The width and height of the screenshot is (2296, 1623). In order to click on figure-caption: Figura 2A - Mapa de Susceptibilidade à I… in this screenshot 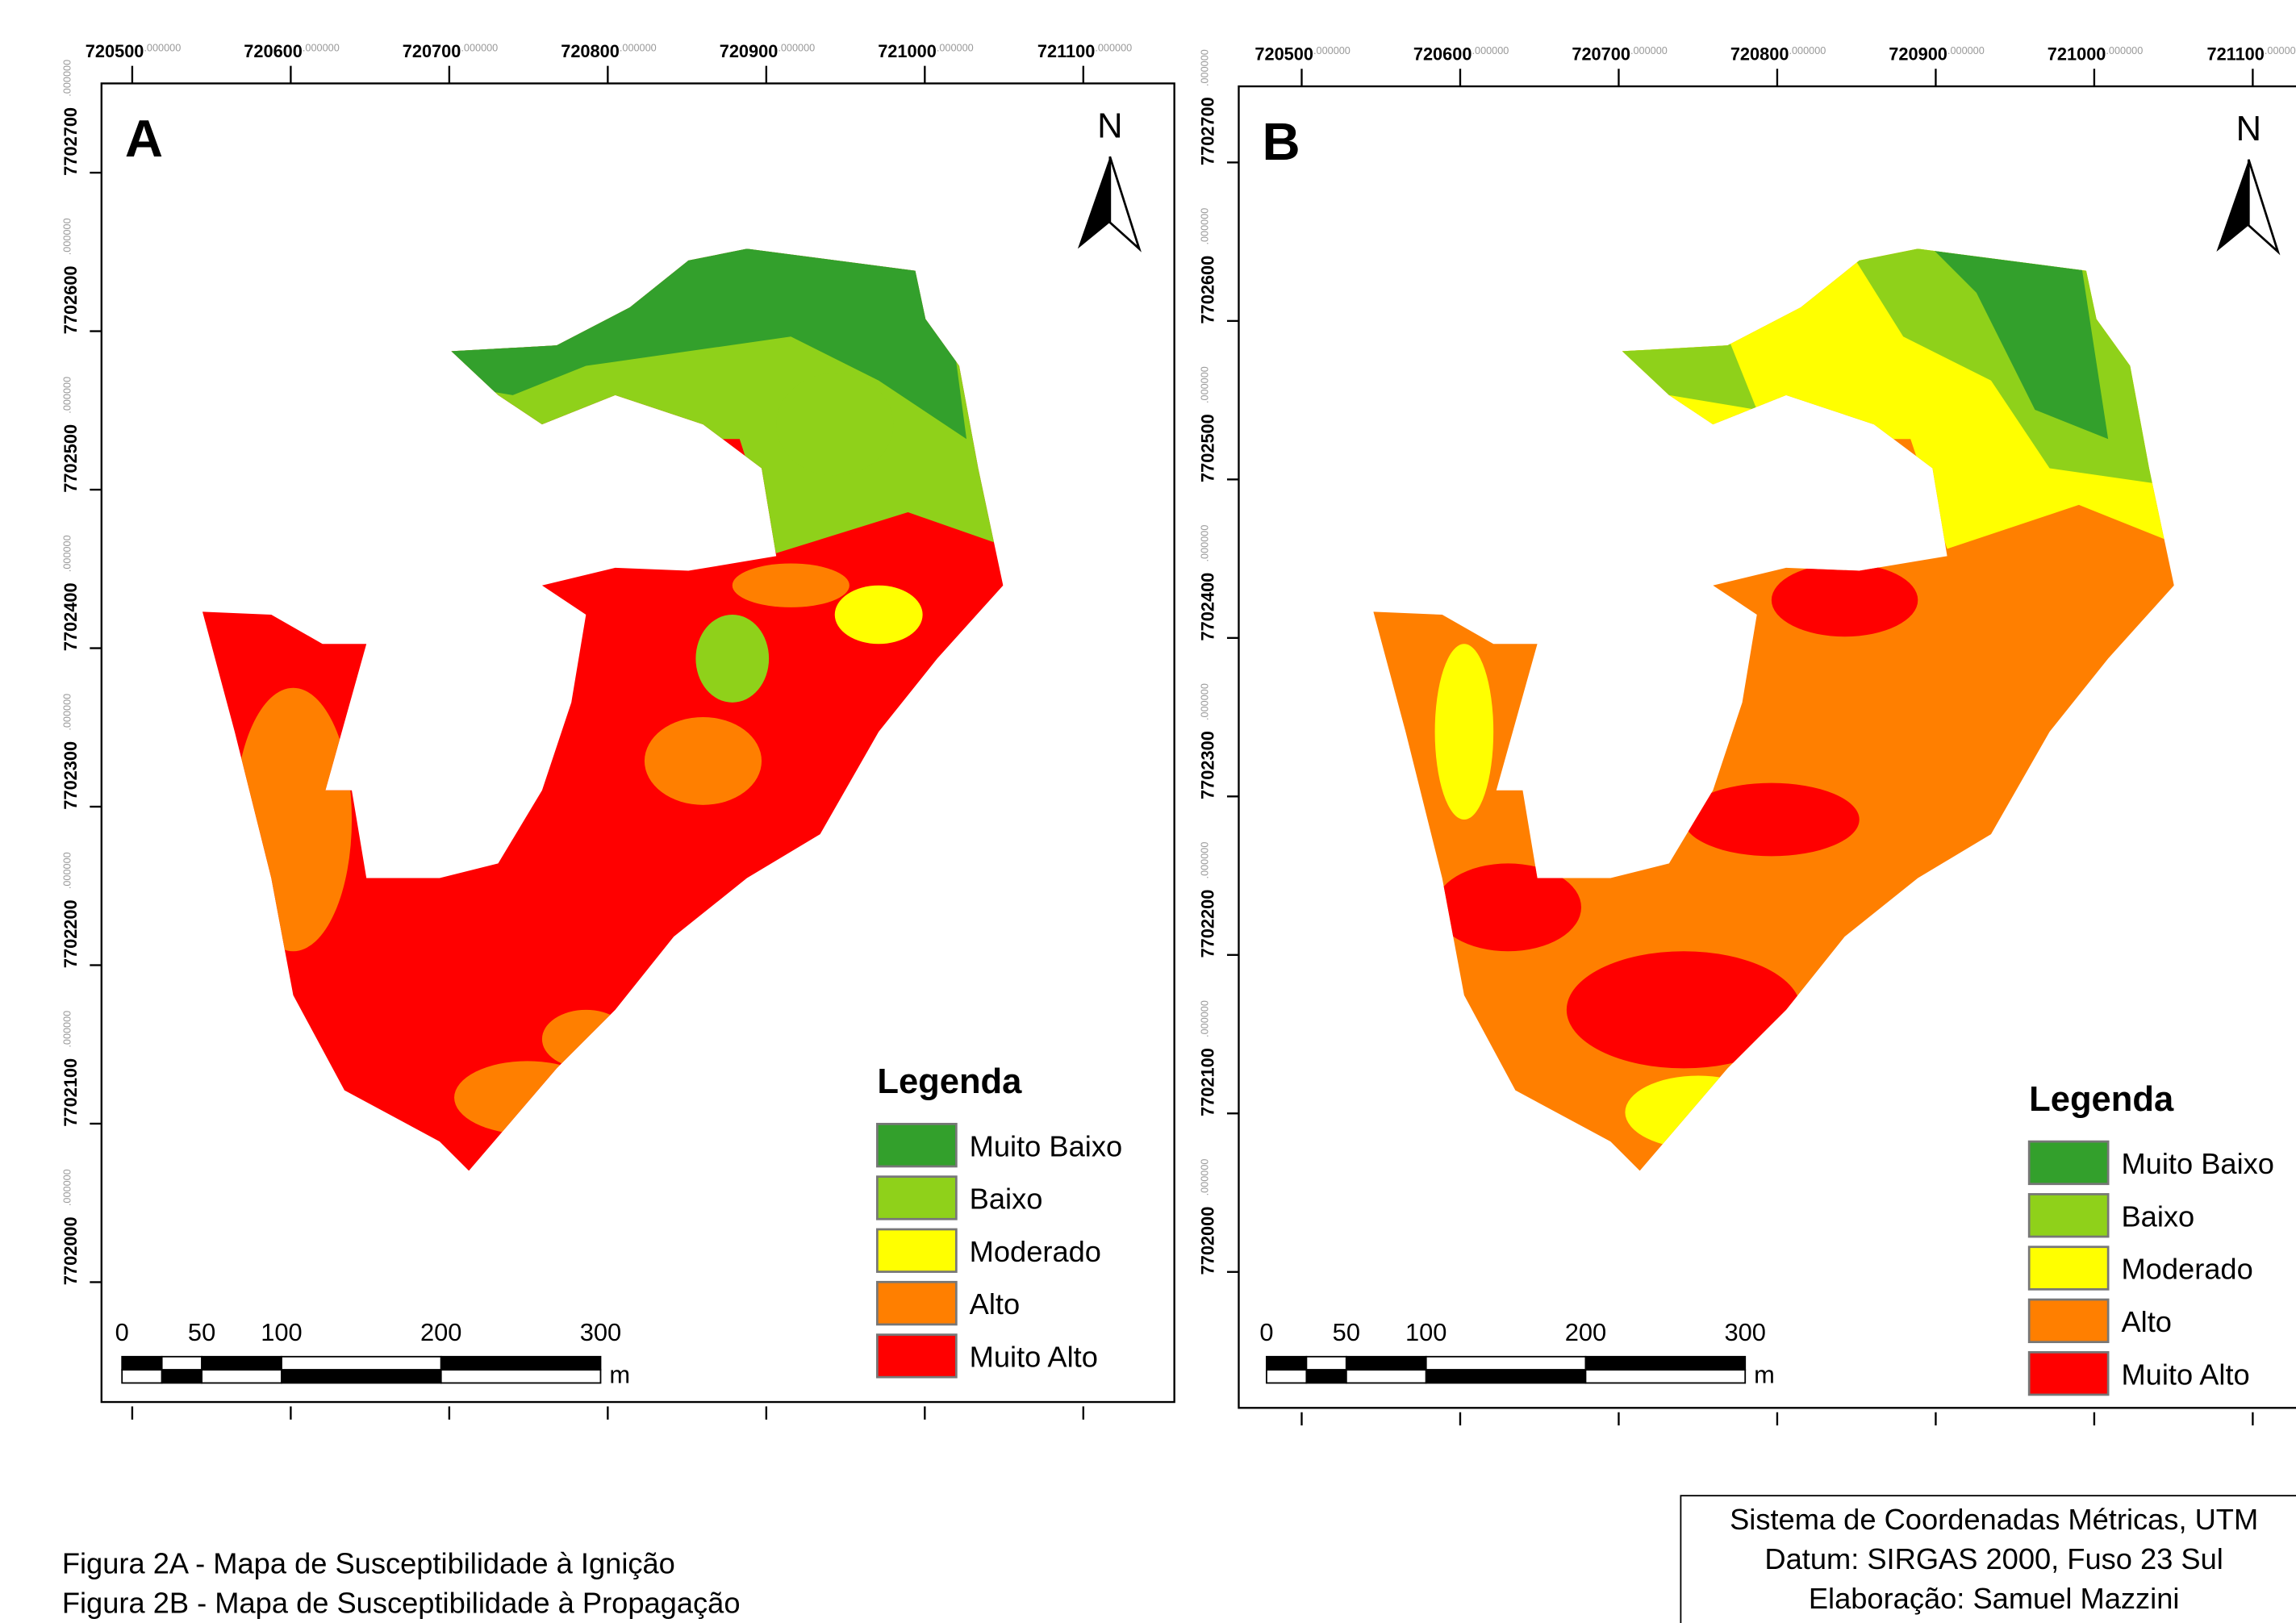, I will do `click(368, 1562)`.